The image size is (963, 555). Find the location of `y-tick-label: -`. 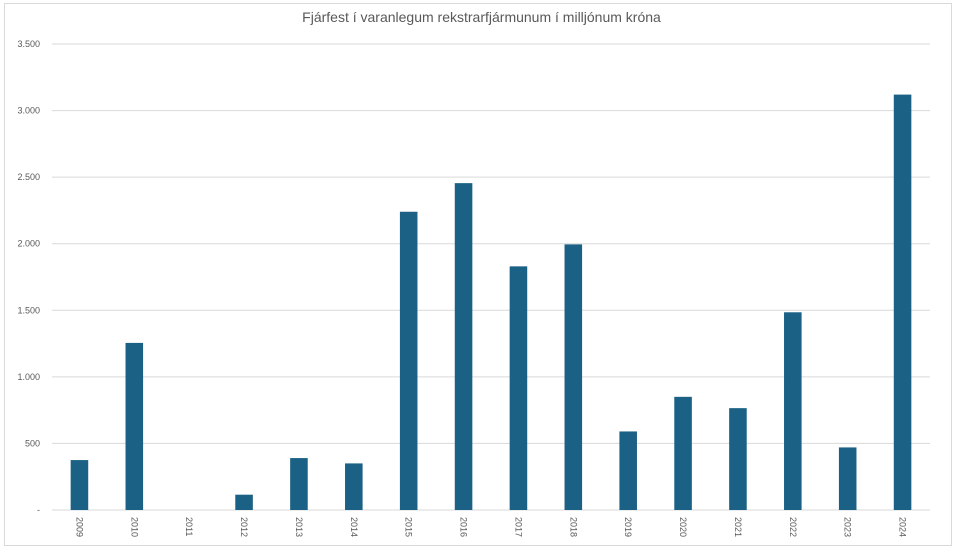

y-tick-label: - is located at coordinates (38, 510).